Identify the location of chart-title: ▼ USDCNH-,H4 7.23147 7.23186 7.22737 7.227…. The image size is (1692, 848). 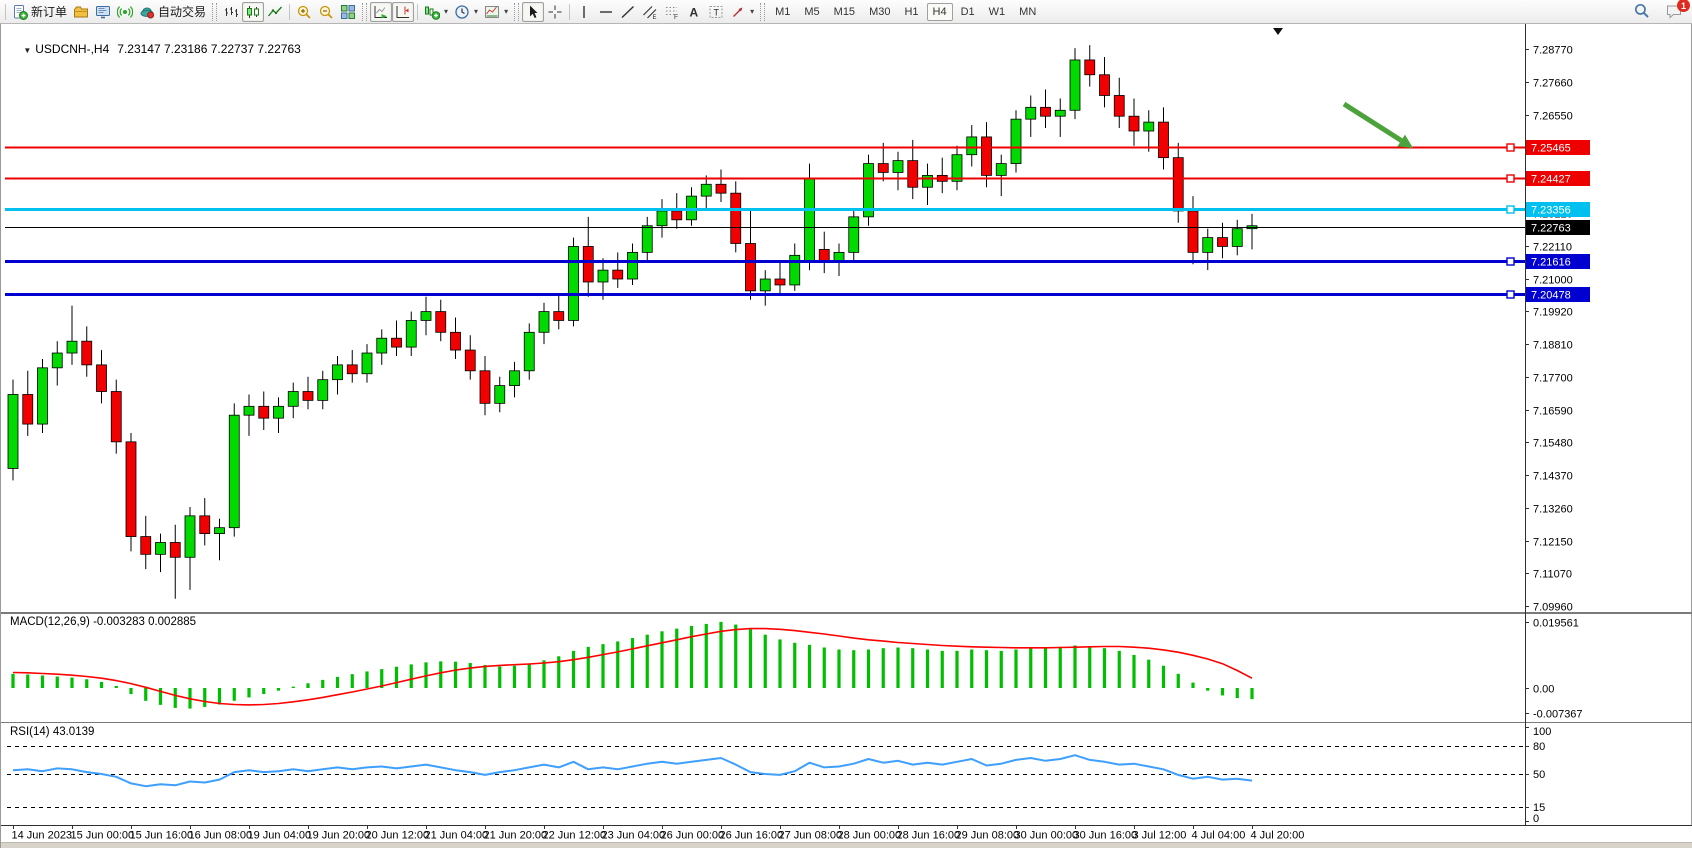
(155, 49).